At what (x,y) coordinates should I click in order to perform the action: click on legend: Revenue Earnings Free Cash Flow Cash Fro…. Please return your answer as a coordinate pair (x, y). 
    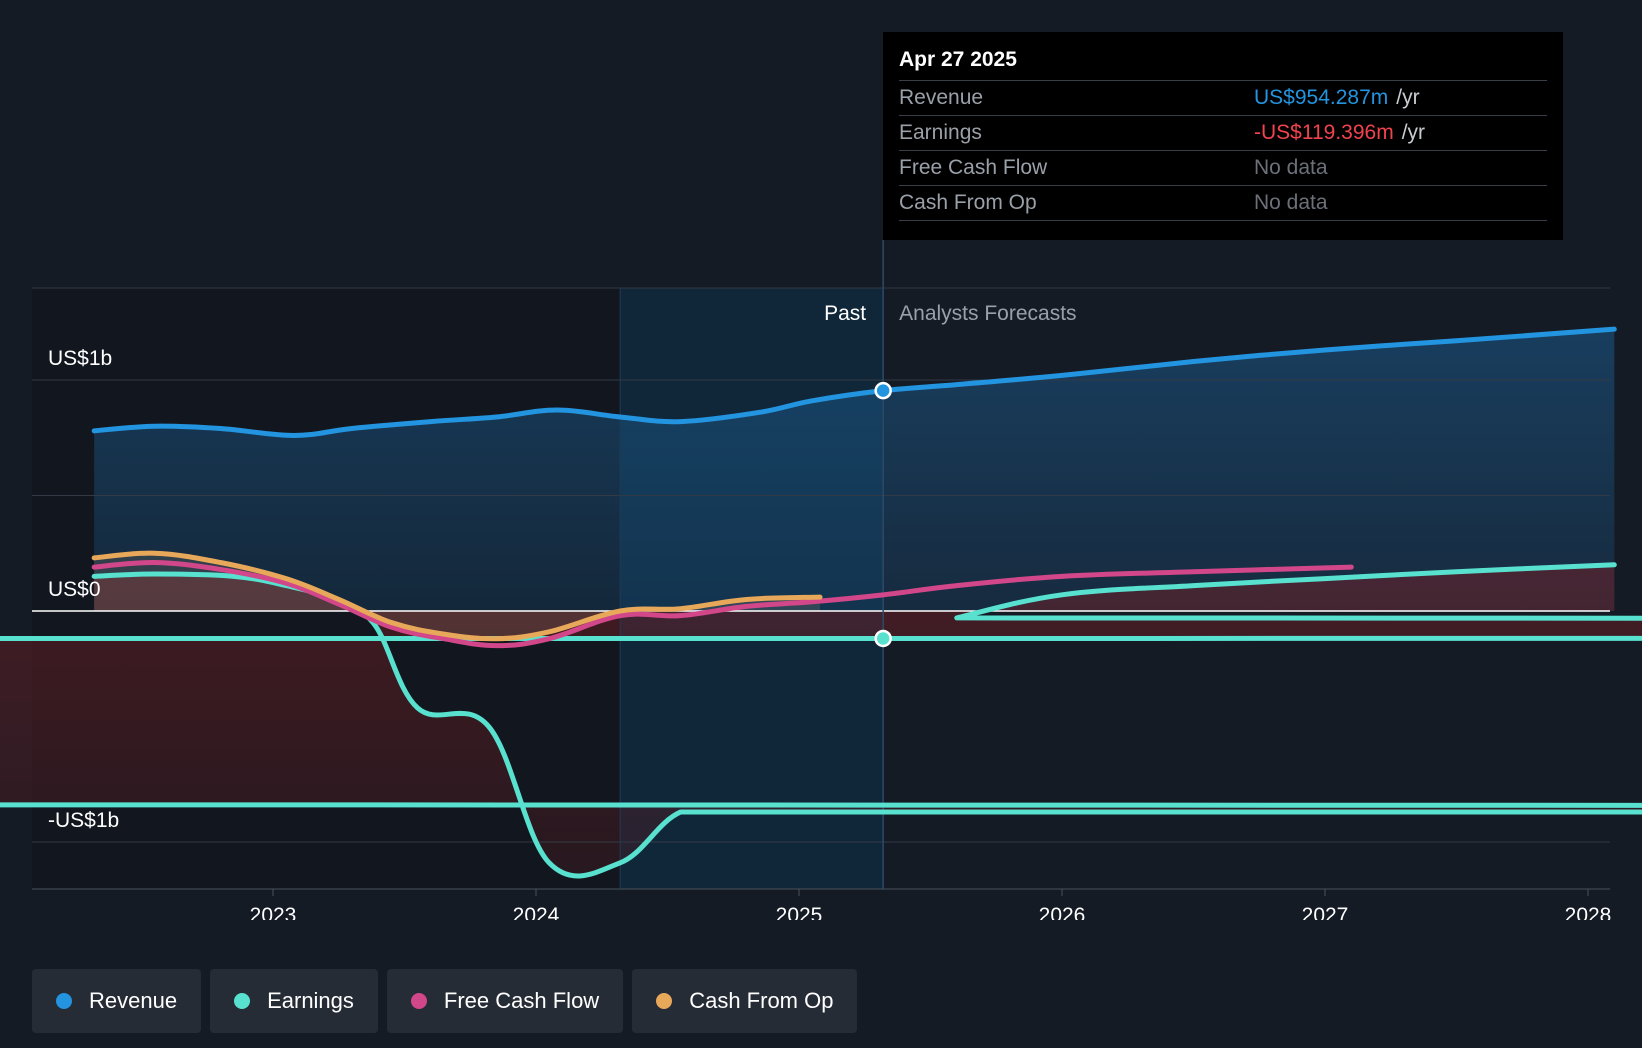
    Looking at the image, I should click on (445, 1001).